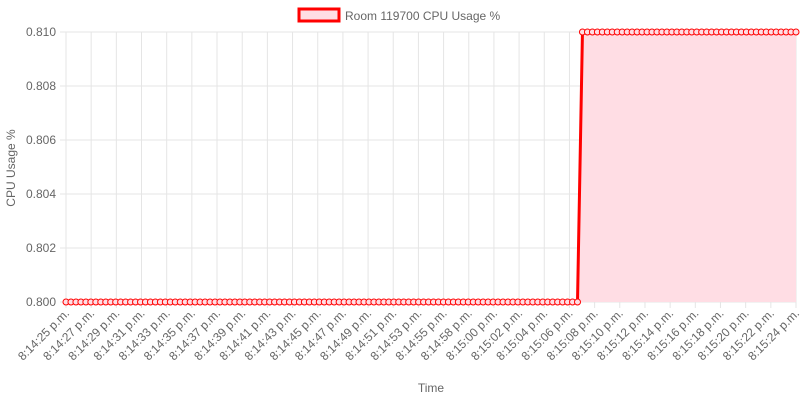 The width and height of the screenshot is (800, 400). I want to click on legend: Room 119700 CPU Usage %, so click(399, 15).